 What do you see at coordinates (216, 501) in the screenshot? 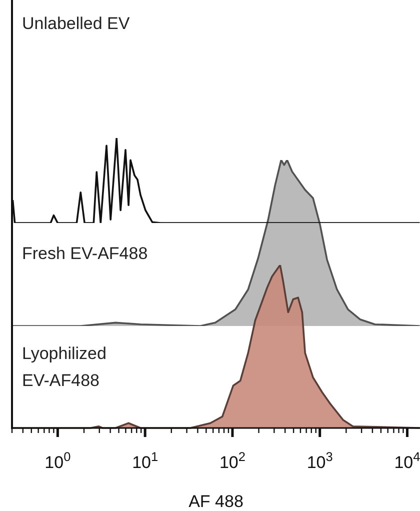
I see `x-axis-title: AF 488` at bounding box center [216, 501].